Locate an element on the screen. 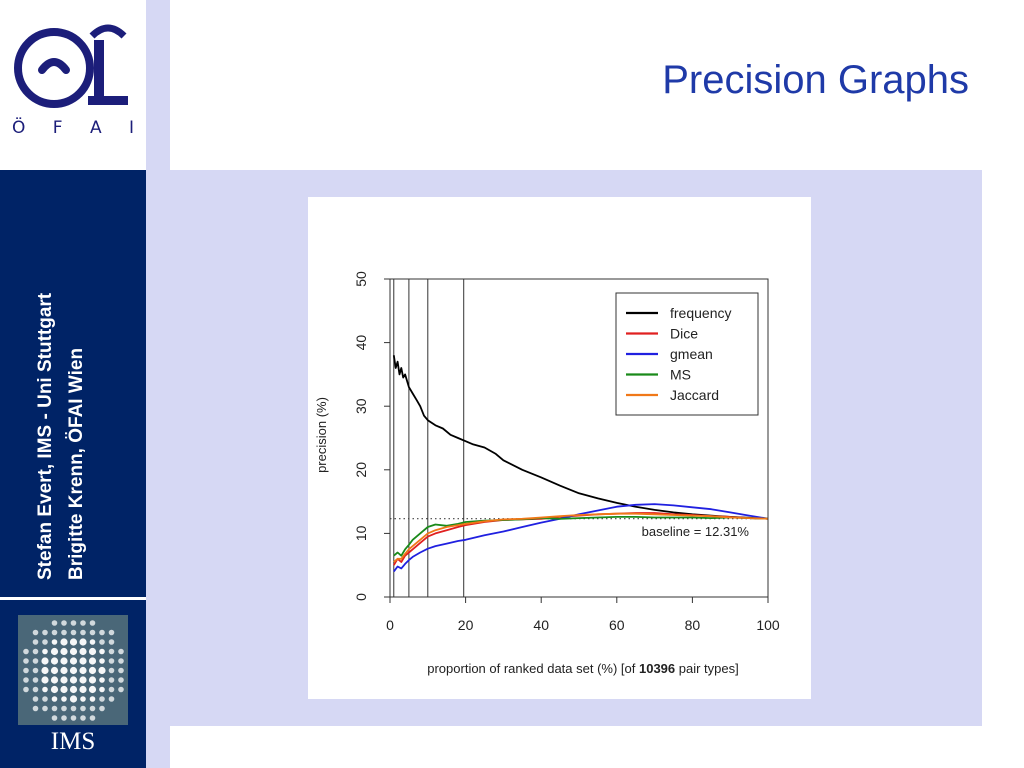 The image size is (1024, 768). series-line-jaccard is located at coordinates (581, 537).